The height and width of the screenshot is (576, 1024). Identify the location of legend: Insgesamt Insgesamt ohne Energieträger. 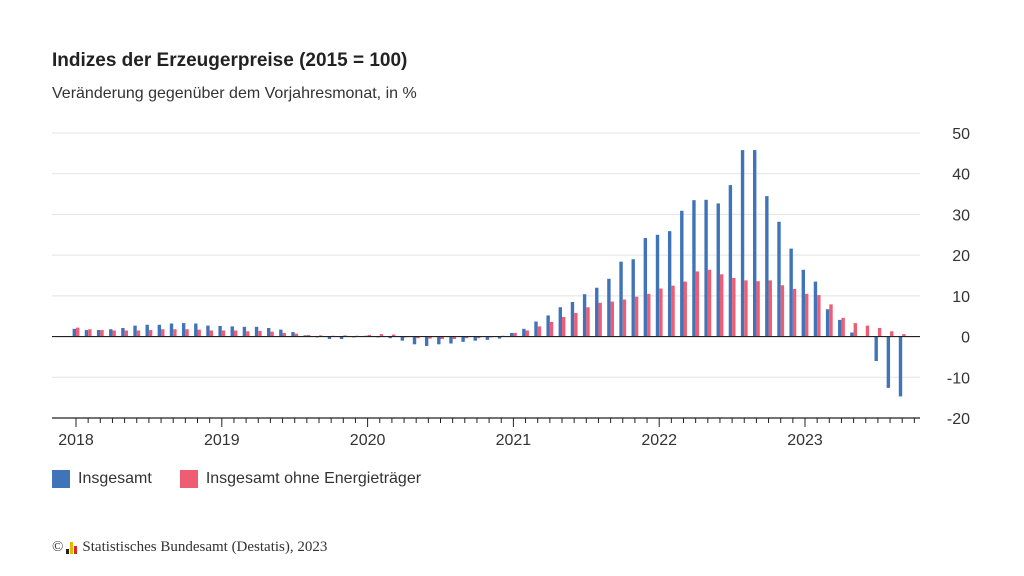
(250, 479).